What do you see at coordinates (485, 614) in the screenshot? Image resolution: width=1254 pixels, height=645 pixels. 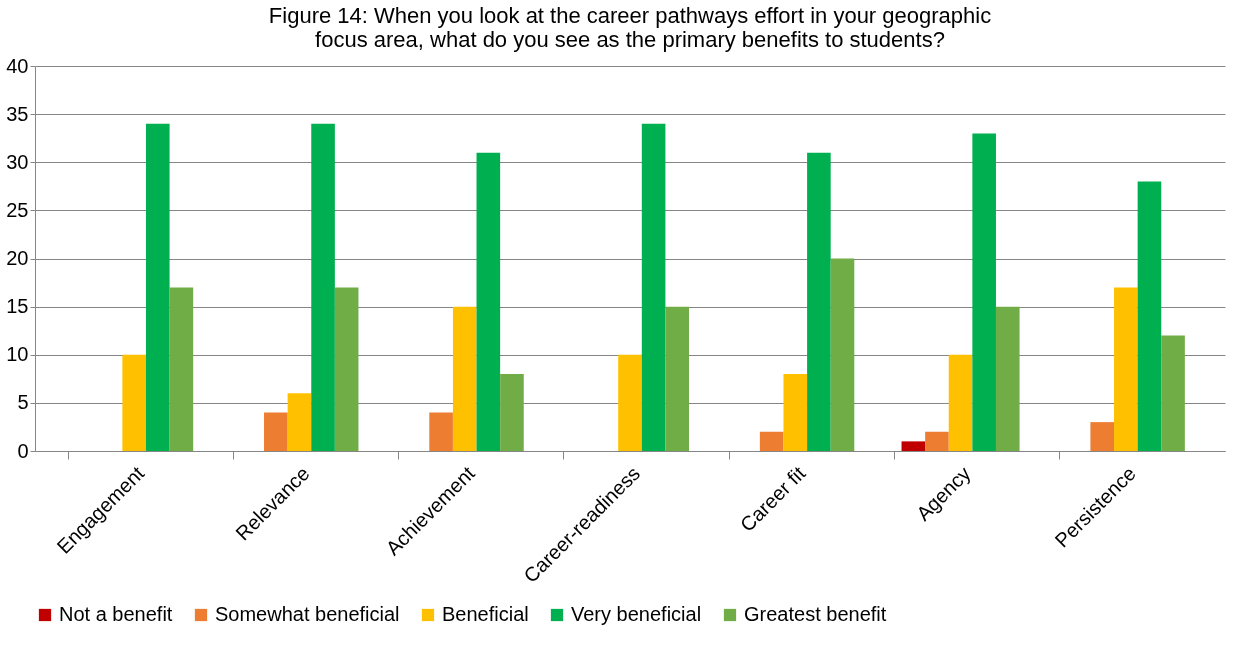 I see `legend-label: Beneficial` at bounding box center [485, 614].